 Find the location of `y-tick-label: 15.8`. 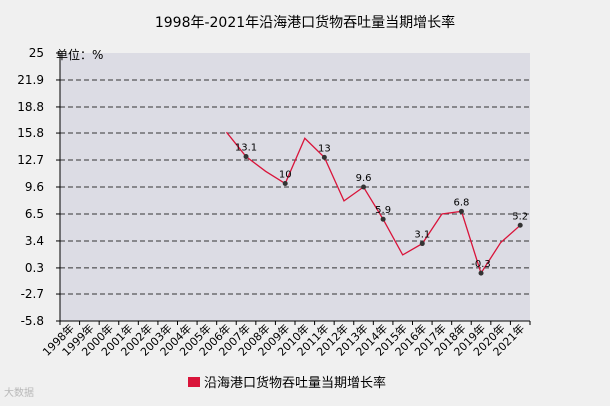

y-tick-label: 15.8 is located at coordinates (30, 133).